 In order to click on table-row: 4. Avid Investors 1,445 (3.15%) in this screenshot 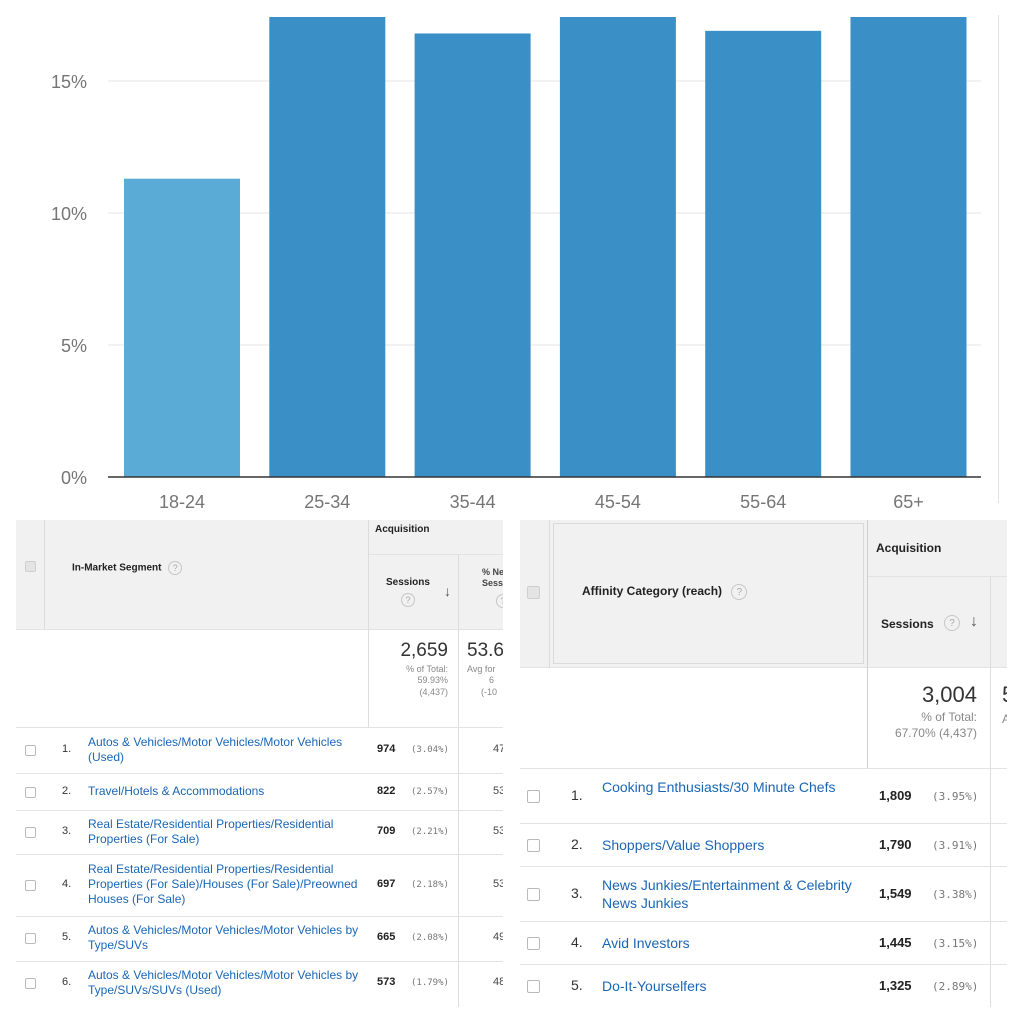, I will do `click(763, 943)`.